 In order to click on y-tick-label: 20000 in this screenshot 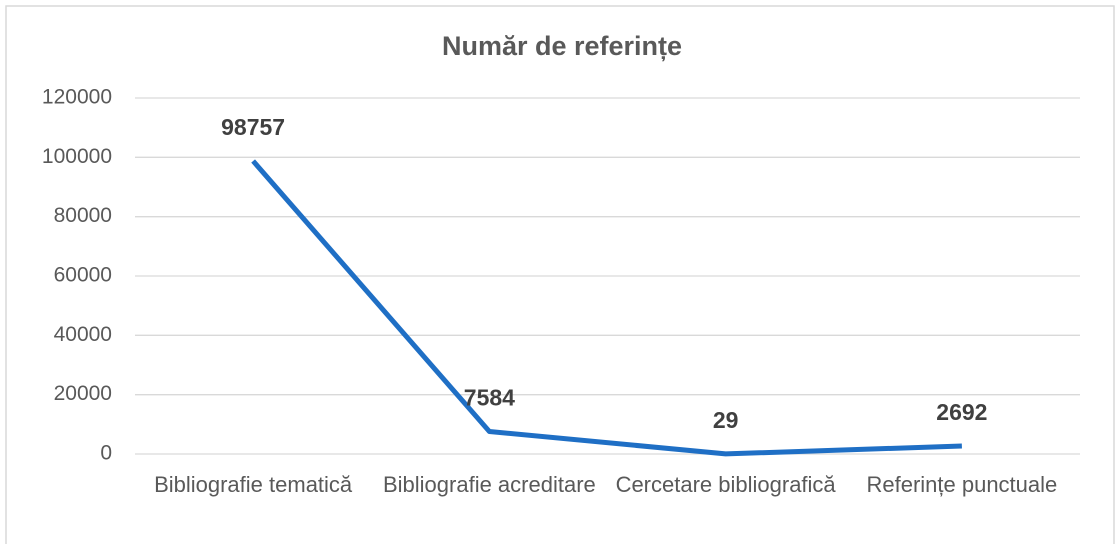, I will do `click(83, 393)`.